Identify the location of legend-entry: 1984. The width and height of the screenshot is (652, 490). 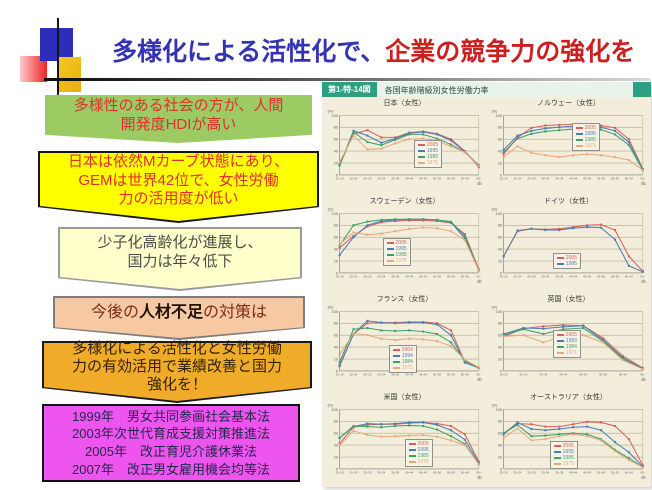
(566, 347).